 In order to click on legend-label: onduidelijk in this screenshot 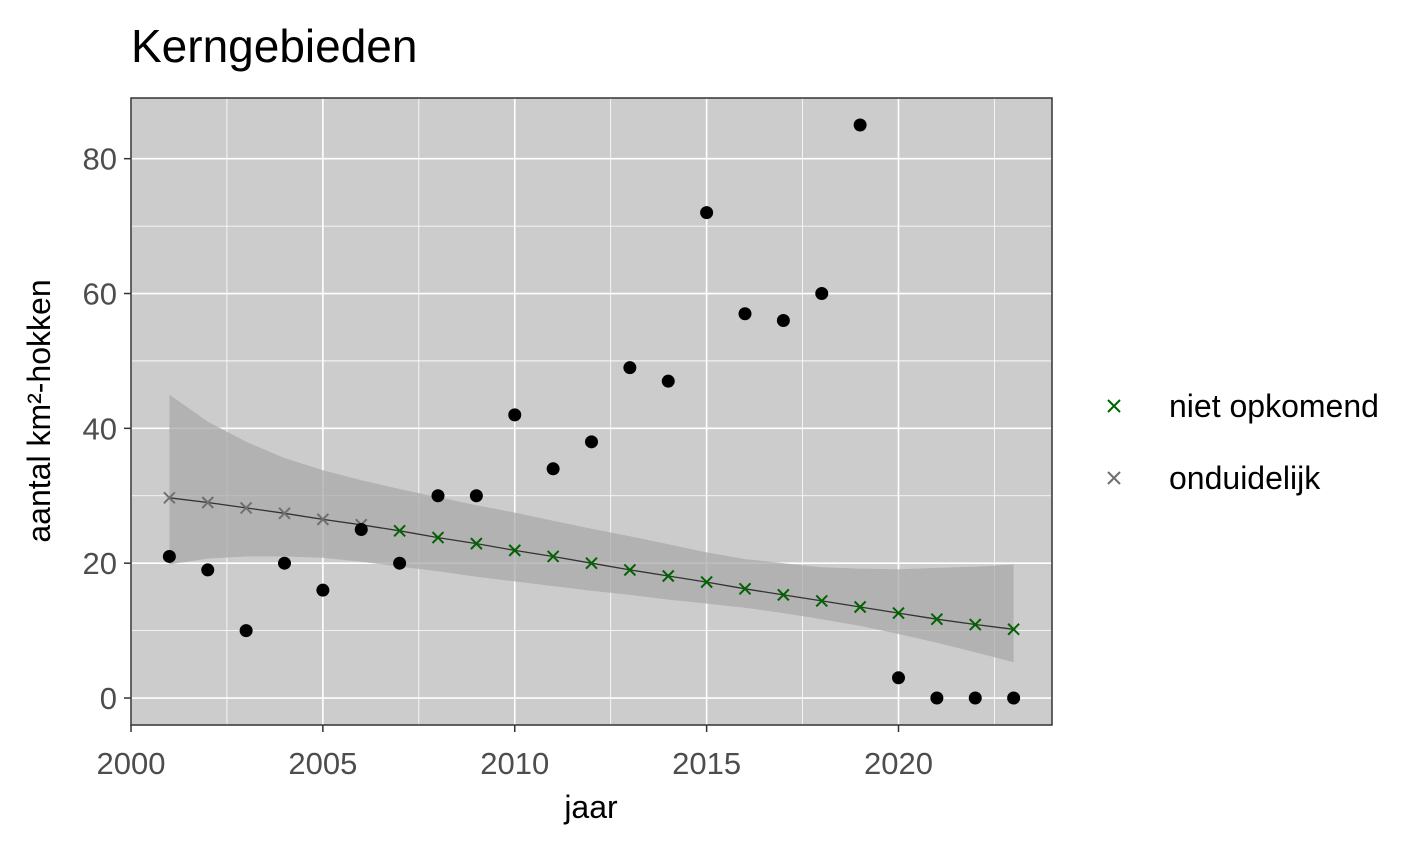, I will do `click(1245, 478)`.